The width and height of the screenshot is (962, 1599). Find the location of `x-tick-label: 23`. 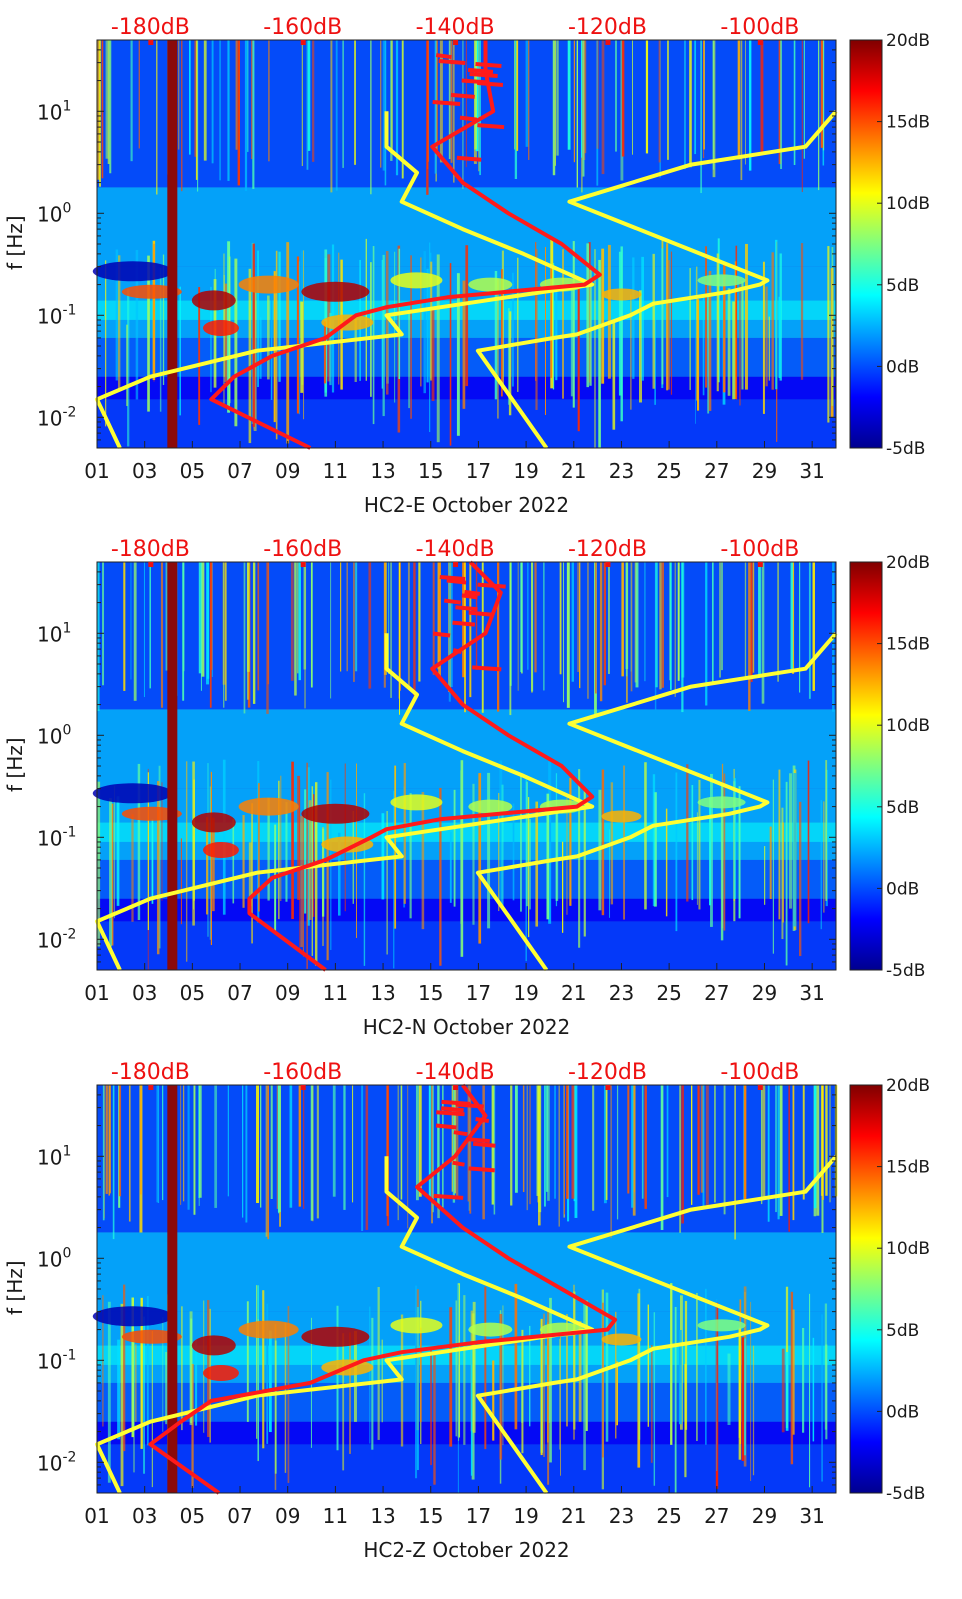

x-tick-label: 23 is located at coordinates (621, 993).